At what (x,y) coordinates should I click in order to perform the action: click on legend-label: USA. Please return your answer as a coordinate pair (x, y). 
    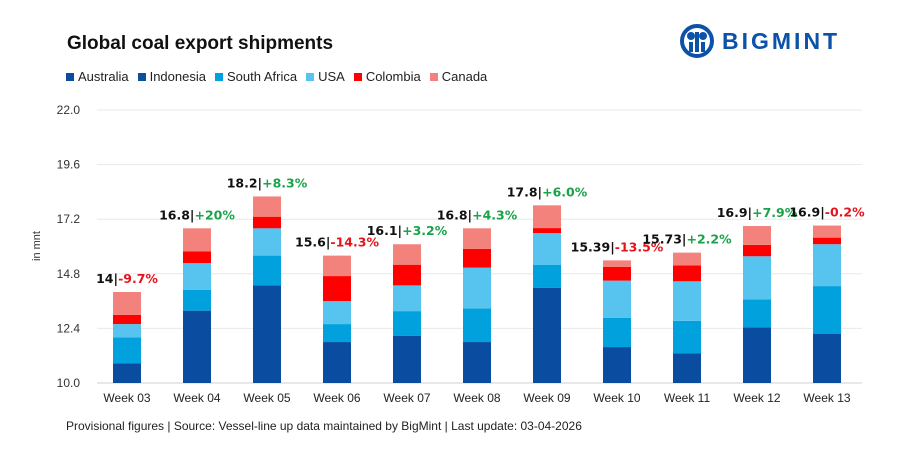
    Looking at the image, I should click on (331, 76).